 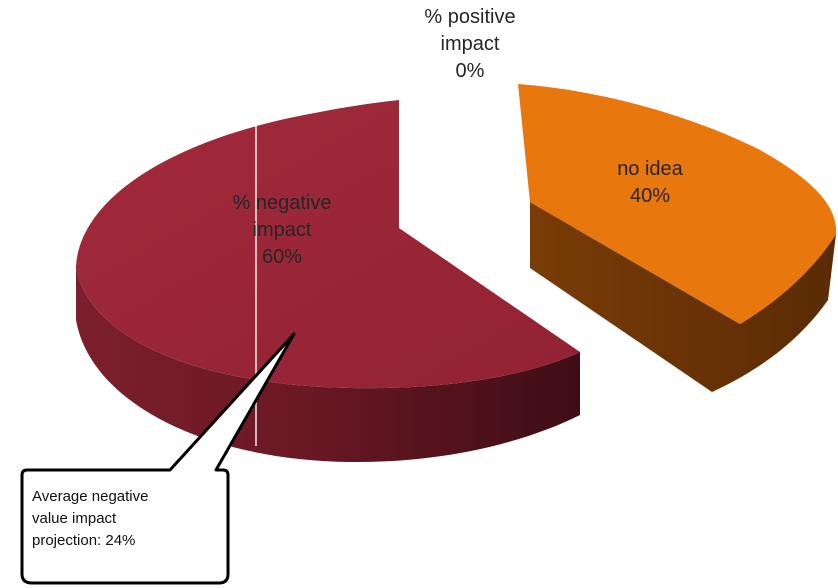 What do you see at coordinates (282, 257) in the screenshot?
I see `label-negative-value: 60%` at bounding box center [282, 257].